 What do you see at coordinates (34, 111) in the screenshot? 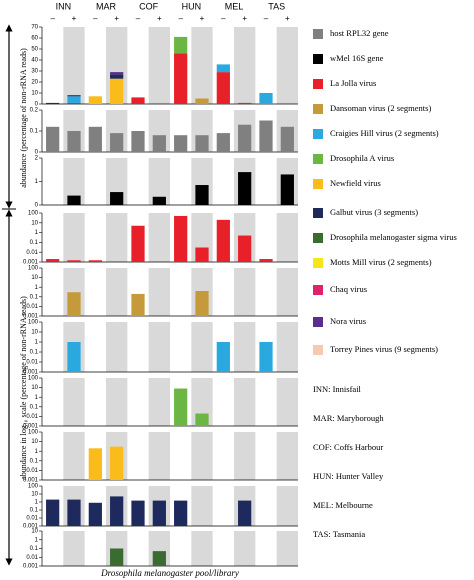
I see `y-tick-label: 0.2` at bounding box center [34, 111].